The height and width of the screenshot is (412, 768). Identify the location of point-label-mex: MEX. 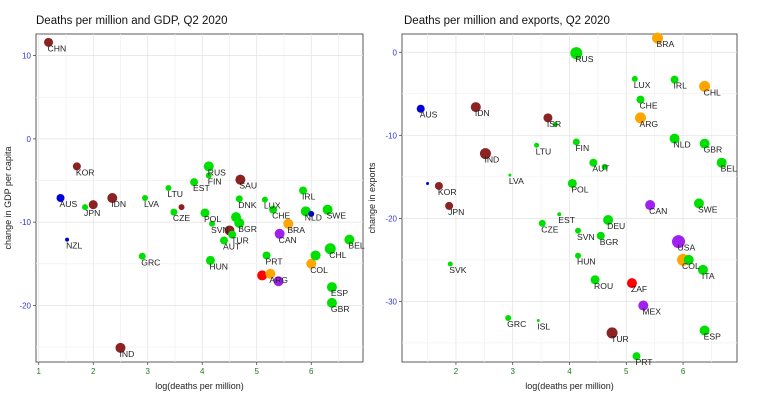
(651, 312).